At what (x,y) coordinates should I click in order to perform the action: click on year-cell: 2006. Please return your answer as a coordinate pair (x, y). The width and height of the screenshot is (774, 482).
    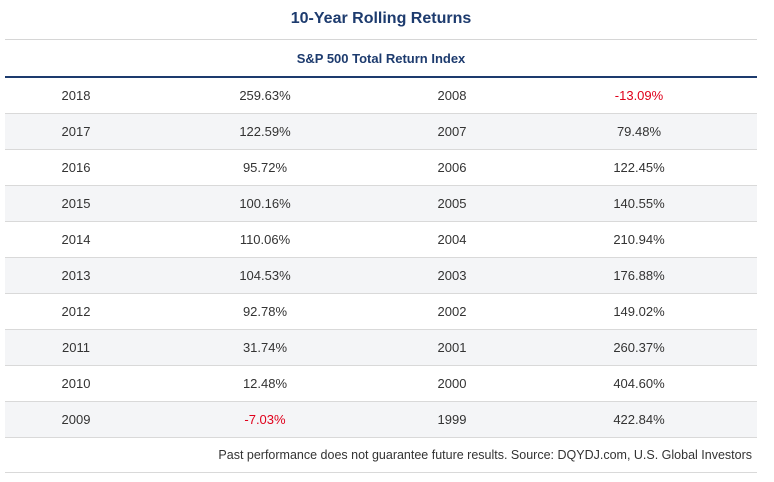
    Looking at the image, I should click on (452, 167).